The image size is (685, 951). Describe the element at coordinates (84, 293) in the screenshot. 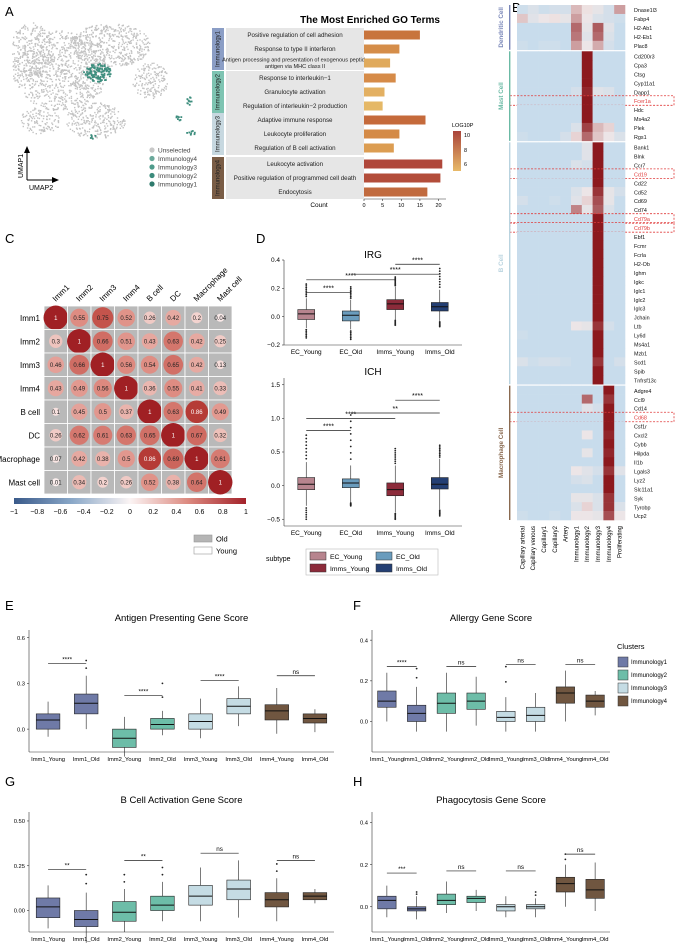

I see `corr-column-label: Imm2` at that location.